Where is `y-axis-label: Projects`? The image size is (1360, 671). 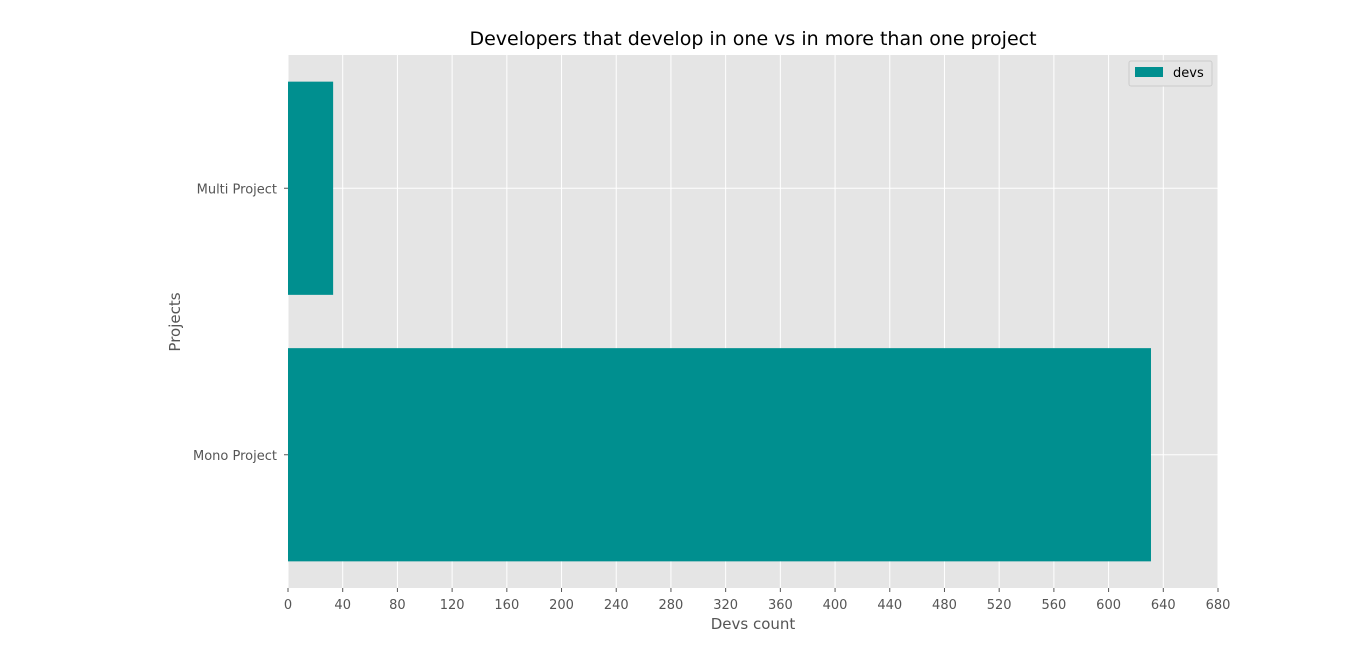 y-axis-label: Projects is located at coordinates (175, 321).